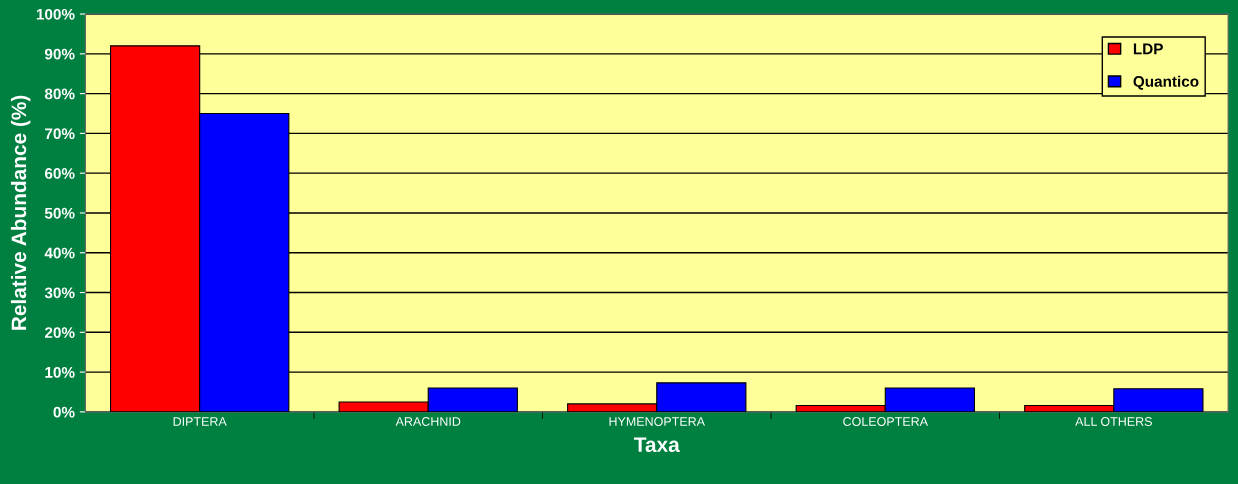 The height and width of the screenshot is (484, 1238). I want to click on y-tick-label: 80%, so click(59, 94).